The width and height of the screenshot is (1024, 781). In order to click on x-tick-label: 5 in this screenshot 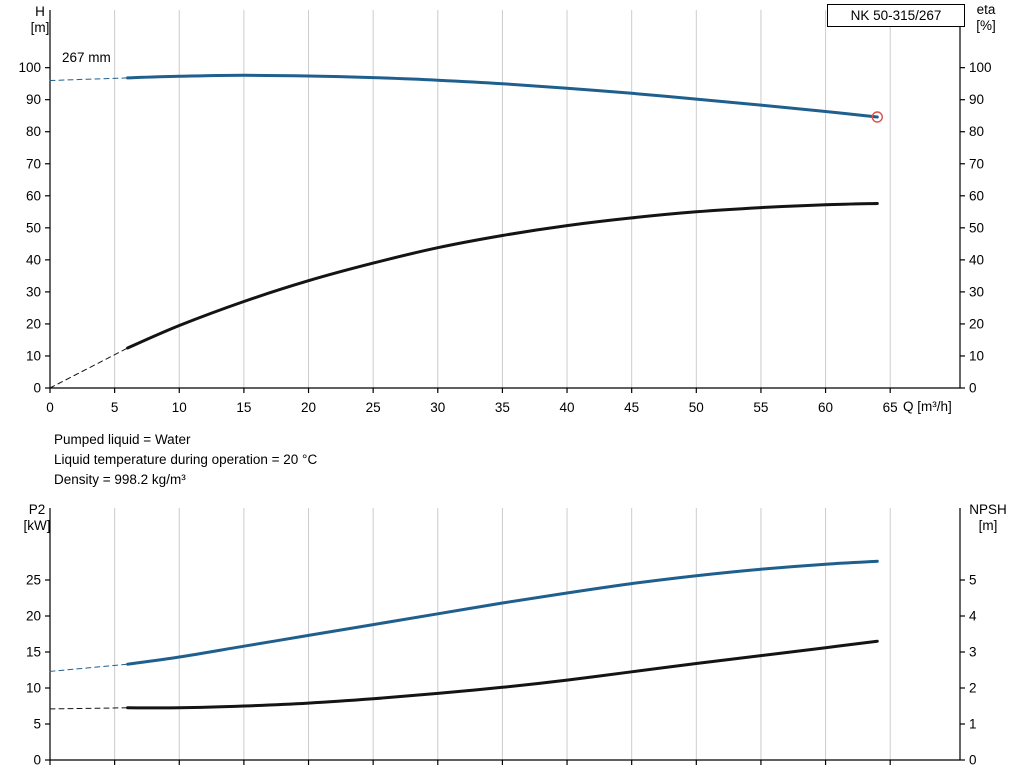, I will do `click(115, 407)`.